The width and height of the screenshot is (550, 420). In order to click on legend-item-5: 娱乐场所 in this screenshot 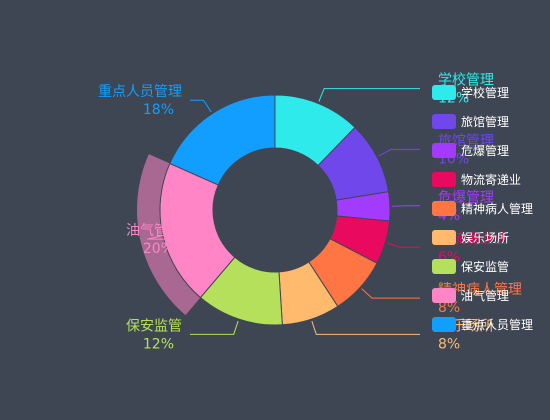, I will do `click(470, 237)`.